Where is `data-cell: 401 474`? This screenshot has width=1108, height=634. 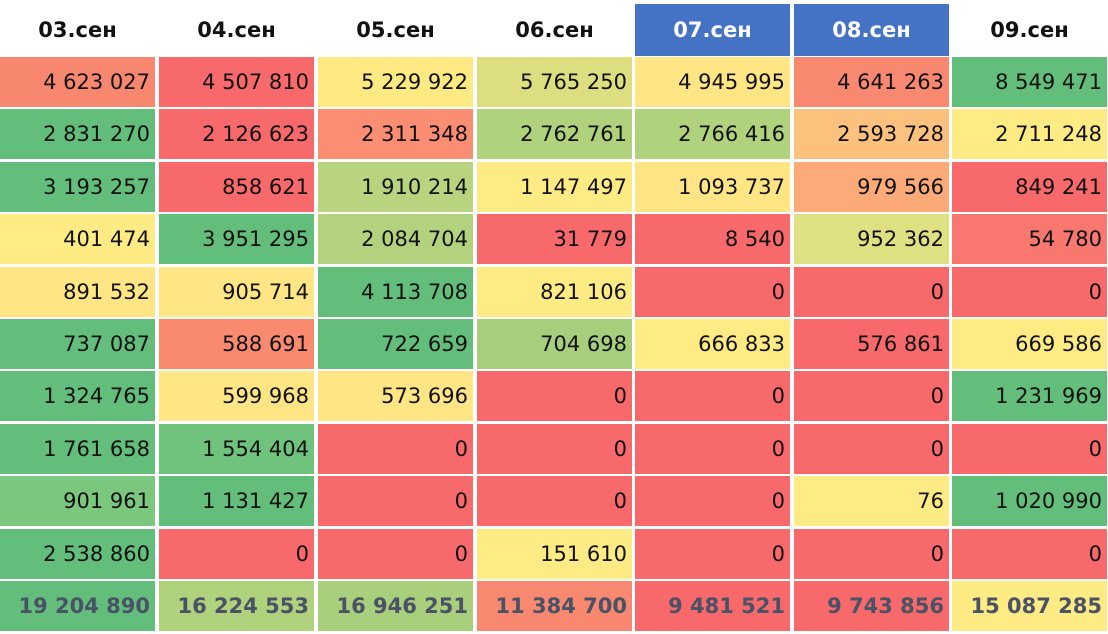
data-cell: 401 474 is located at coordinates (77, 239).